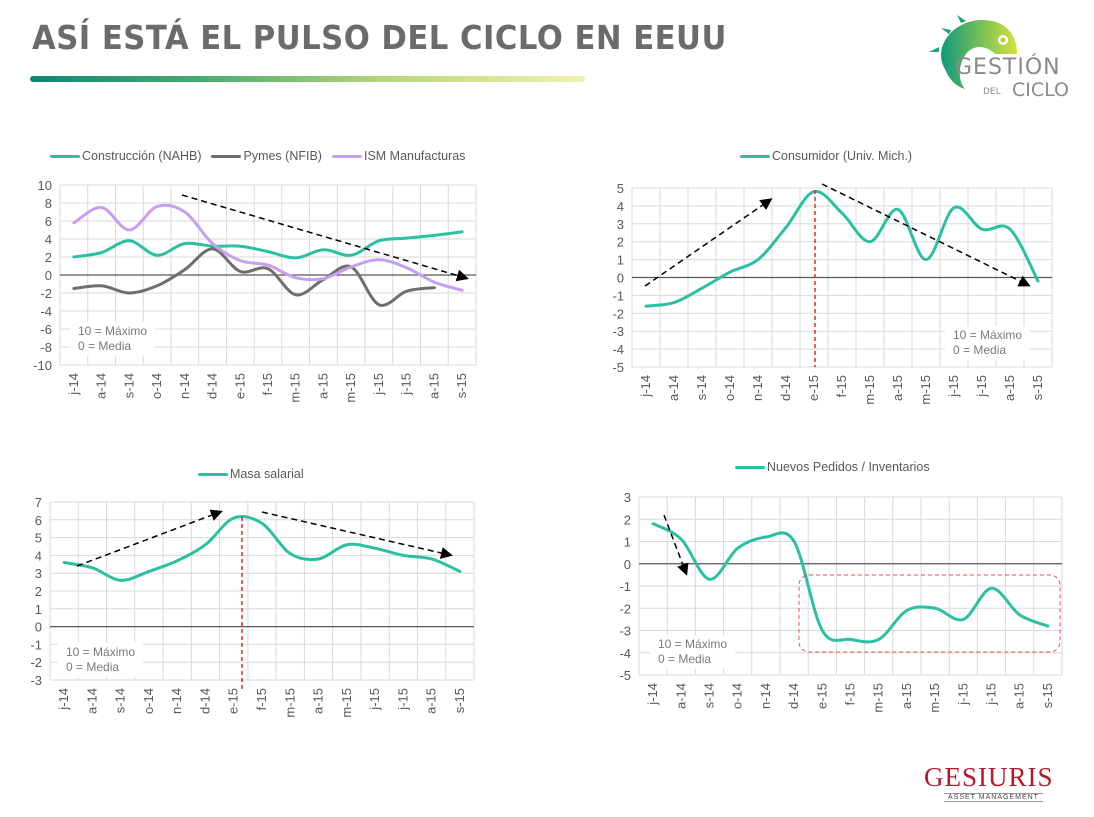 Image resolution: width=1094 pixels, height=817 pixels. What do you see at coordinates (737, 696) in the screenshot?
I see `x-tick-label: o-14` at bounding box center [737, 696].